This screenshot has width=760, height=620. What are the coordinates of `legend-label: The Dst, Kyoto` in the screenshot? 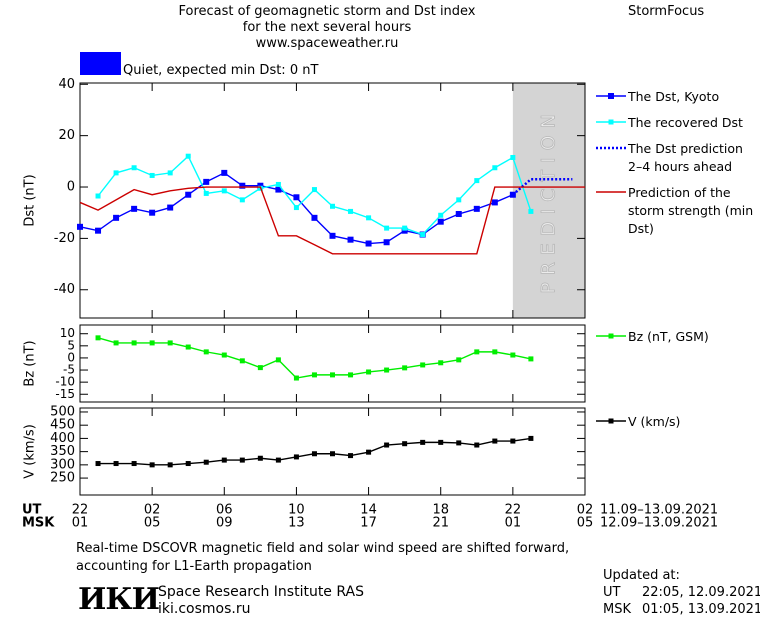 It's located at (674, 96).